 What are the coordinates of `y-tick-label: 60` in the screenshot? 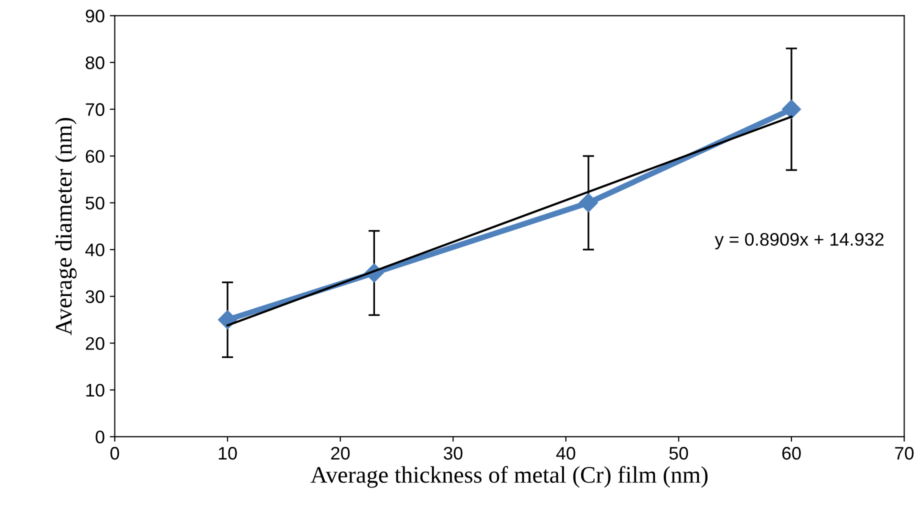 It's located at (95, 156).